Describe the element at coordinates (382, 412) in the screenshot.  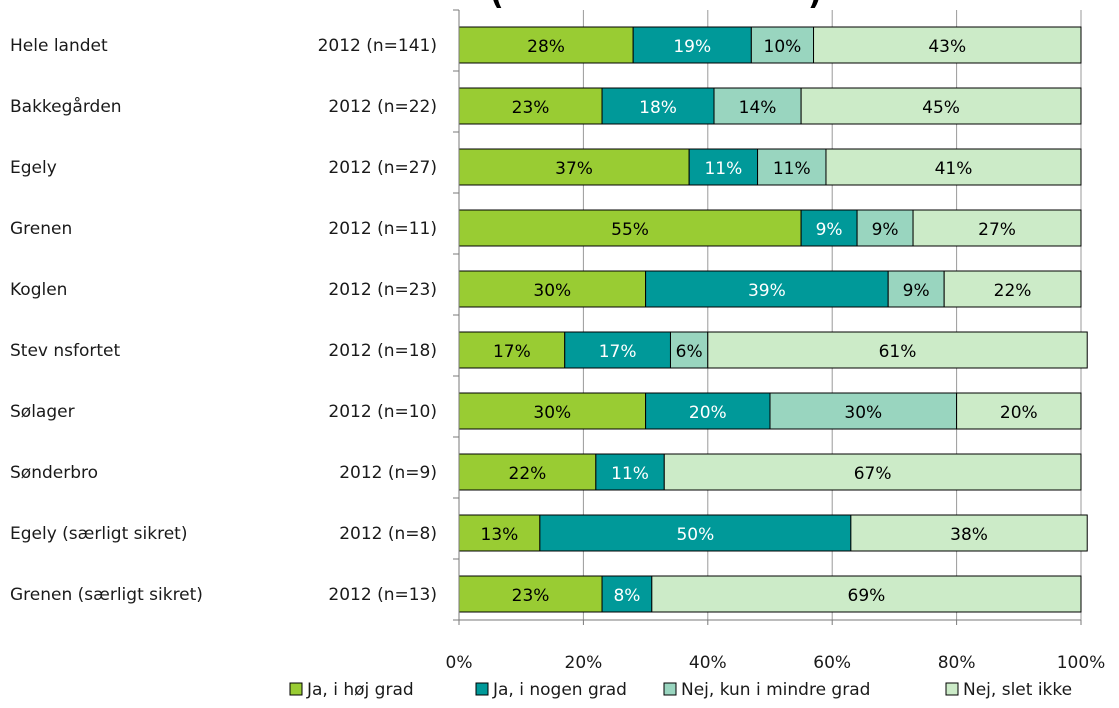
I see `category-note: 2012 (n=10)` at that location.